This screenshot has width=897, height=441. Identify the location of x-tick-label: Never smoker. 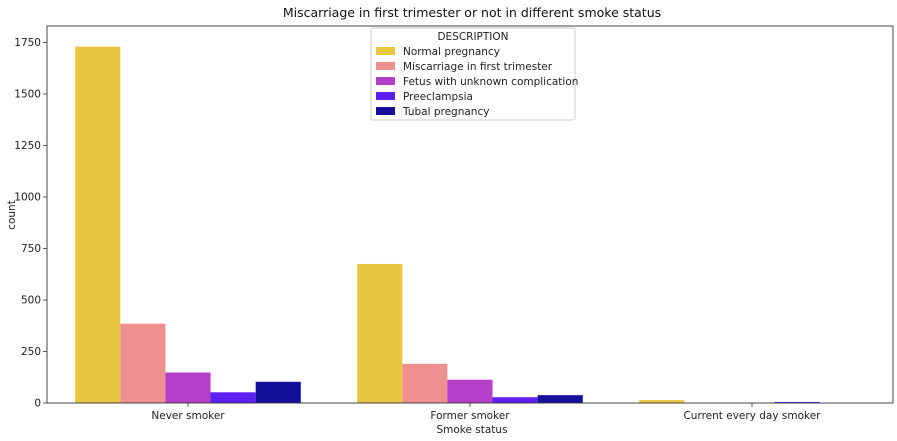
(188, 416).